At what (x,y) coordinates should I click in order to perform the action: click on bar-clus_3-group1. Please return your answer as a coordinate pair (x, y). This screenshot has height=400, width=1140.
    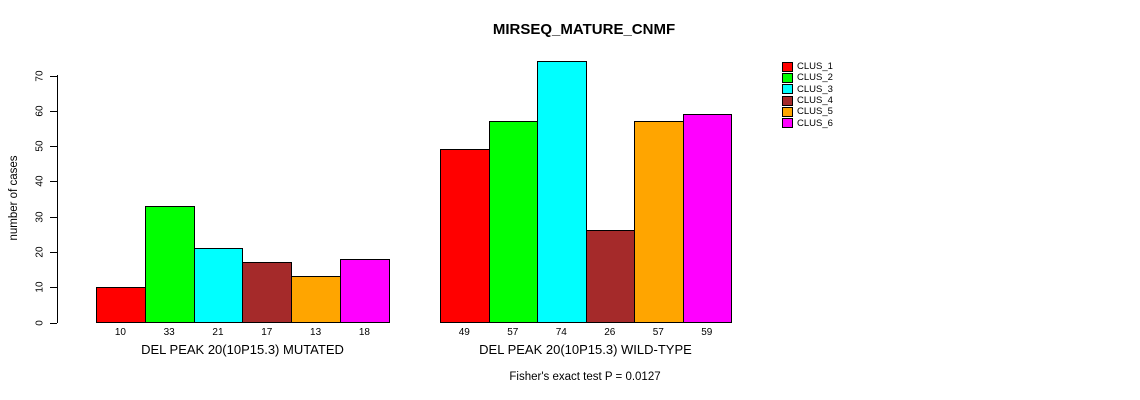
    Looking at the image, I should click on (562, 191).